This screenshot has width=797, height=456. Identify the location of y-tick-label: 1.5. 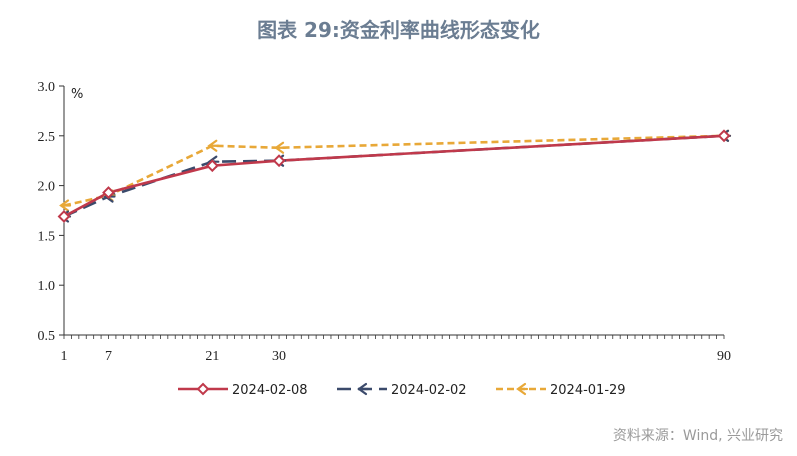
(47, 236).